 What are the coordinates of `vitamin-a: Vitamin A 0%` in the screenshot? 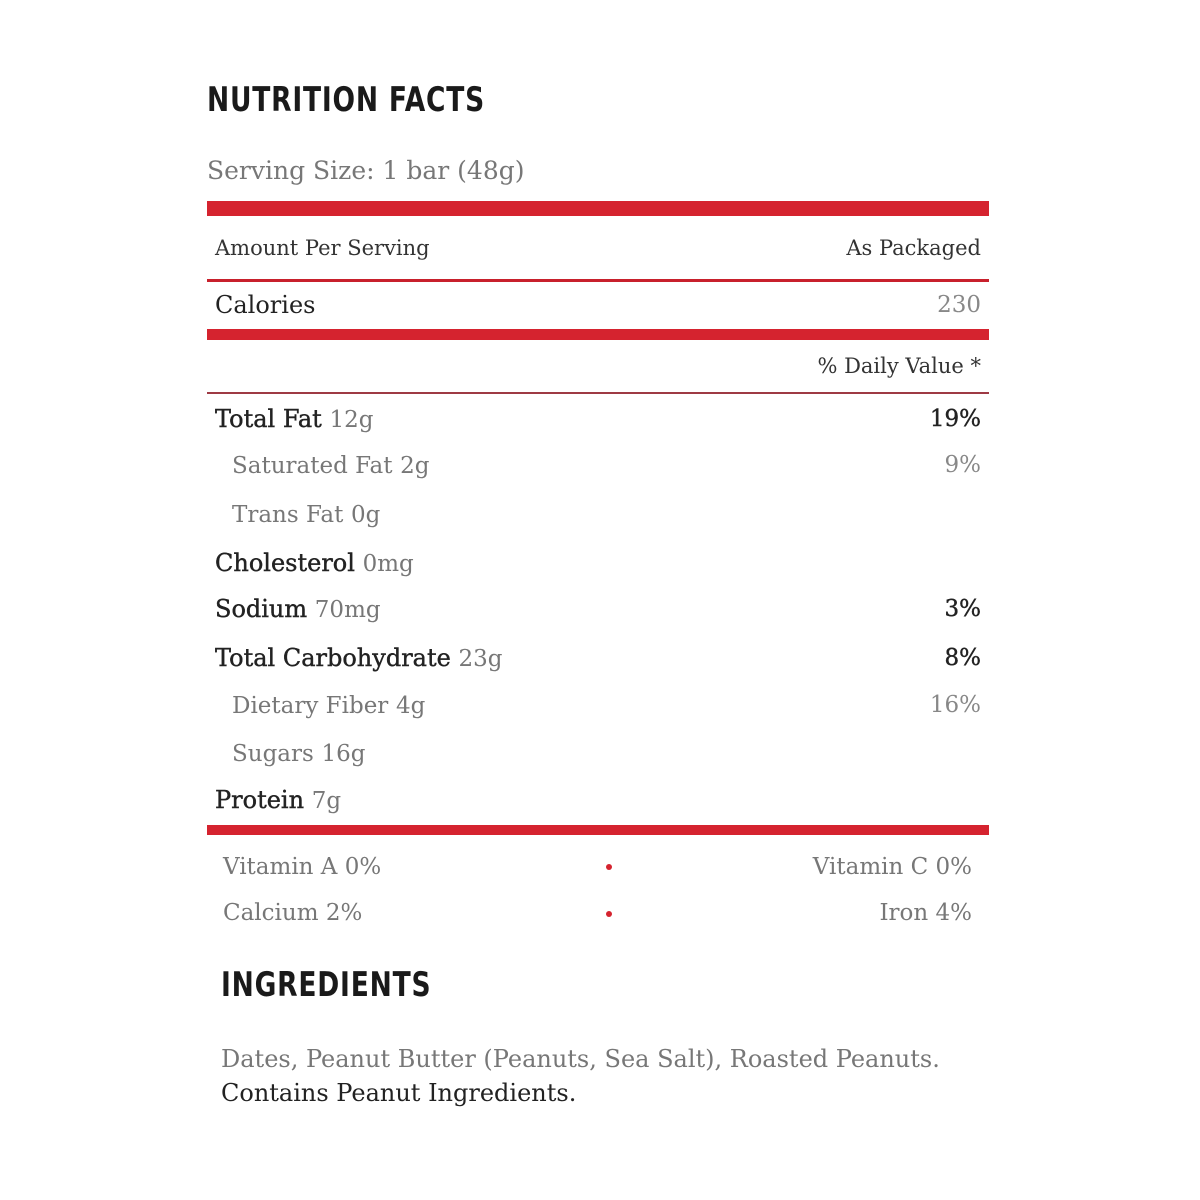 It's located at (302, 867).